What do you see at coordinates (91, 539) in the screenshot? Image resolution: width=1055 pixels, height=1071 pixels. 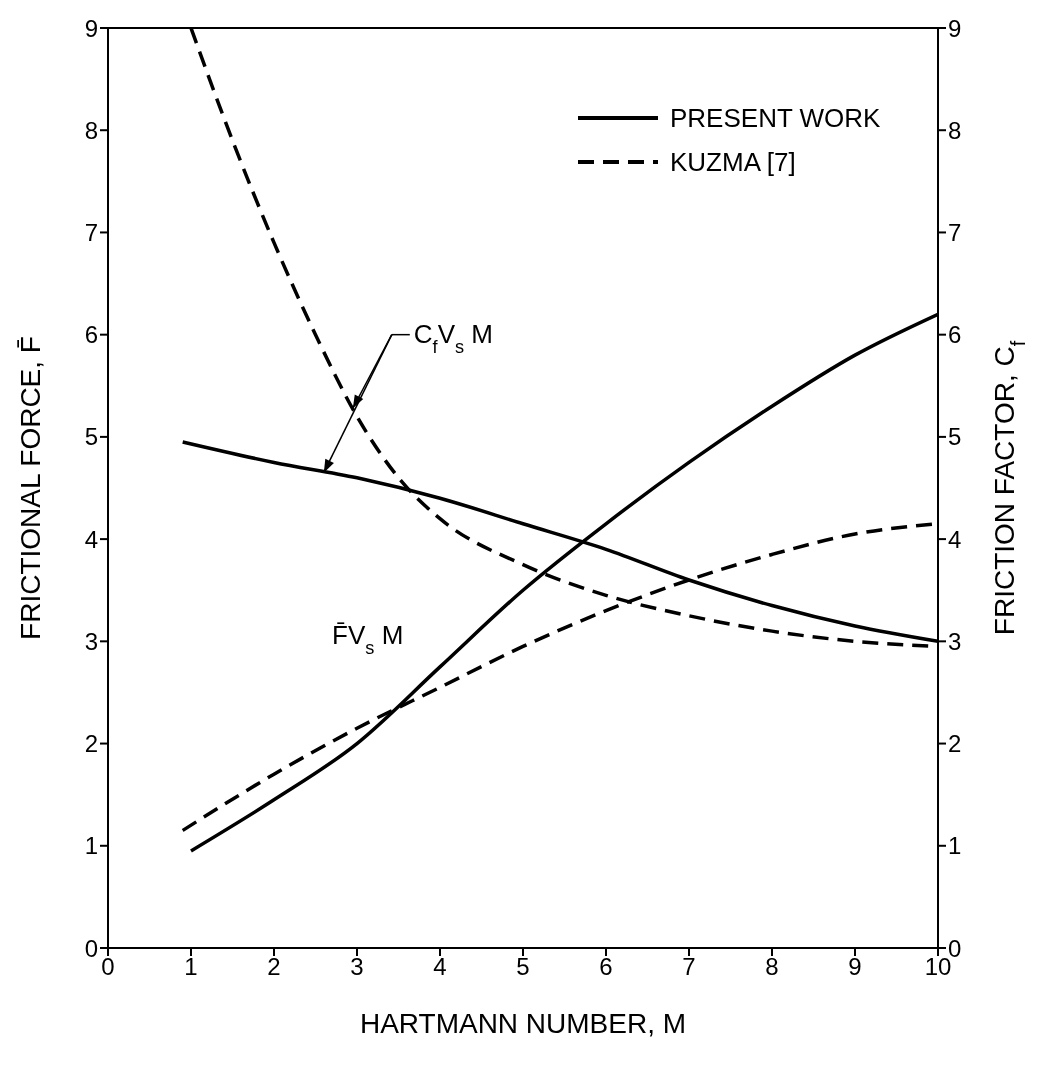 I see `y-tick-label: 4` at bounding box center [91, 539].